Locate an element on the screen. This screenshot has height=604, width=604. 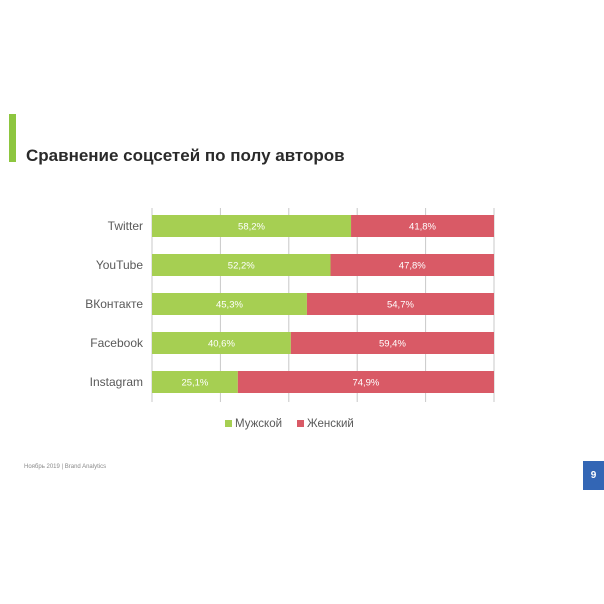
slide-title: Сравнение соцсетей по полу авторов is located at coordinates (185, 155).